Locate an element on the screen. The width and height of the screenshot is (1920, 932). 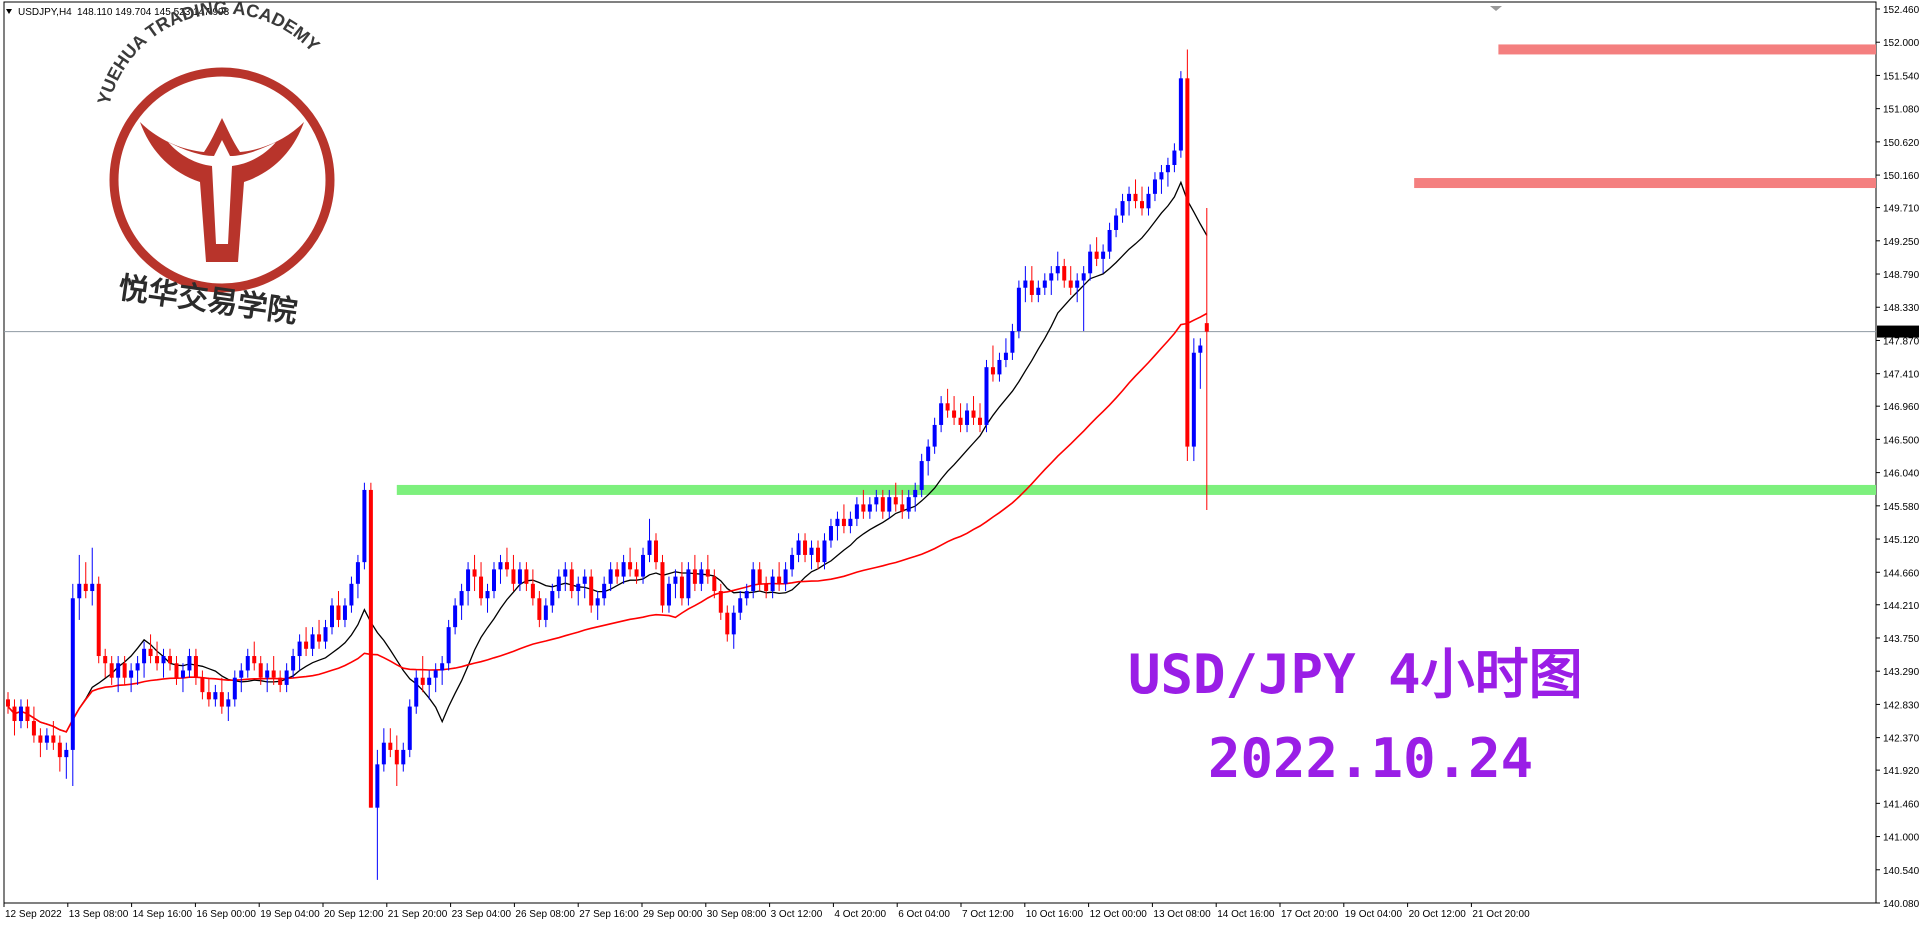
logo-emblem-inner is located at coordinates (222, 192).